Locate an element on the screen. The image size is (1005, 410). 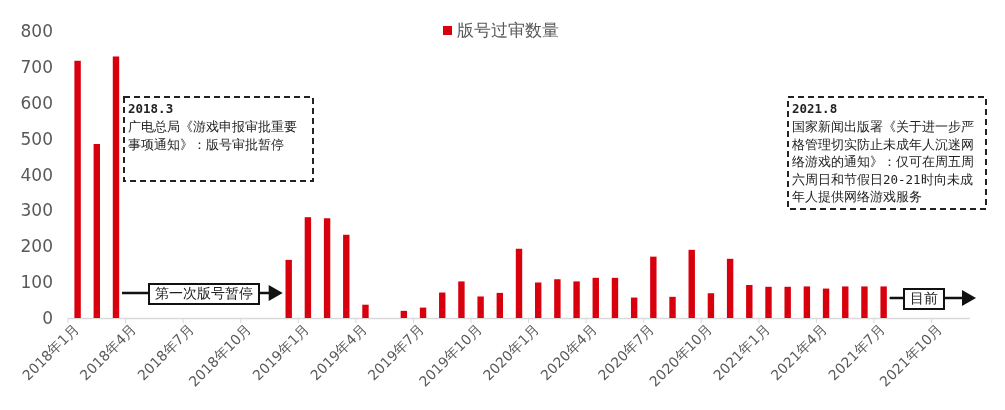
annotation: 第一次版号暂停 is located at coordinates (204, 294).